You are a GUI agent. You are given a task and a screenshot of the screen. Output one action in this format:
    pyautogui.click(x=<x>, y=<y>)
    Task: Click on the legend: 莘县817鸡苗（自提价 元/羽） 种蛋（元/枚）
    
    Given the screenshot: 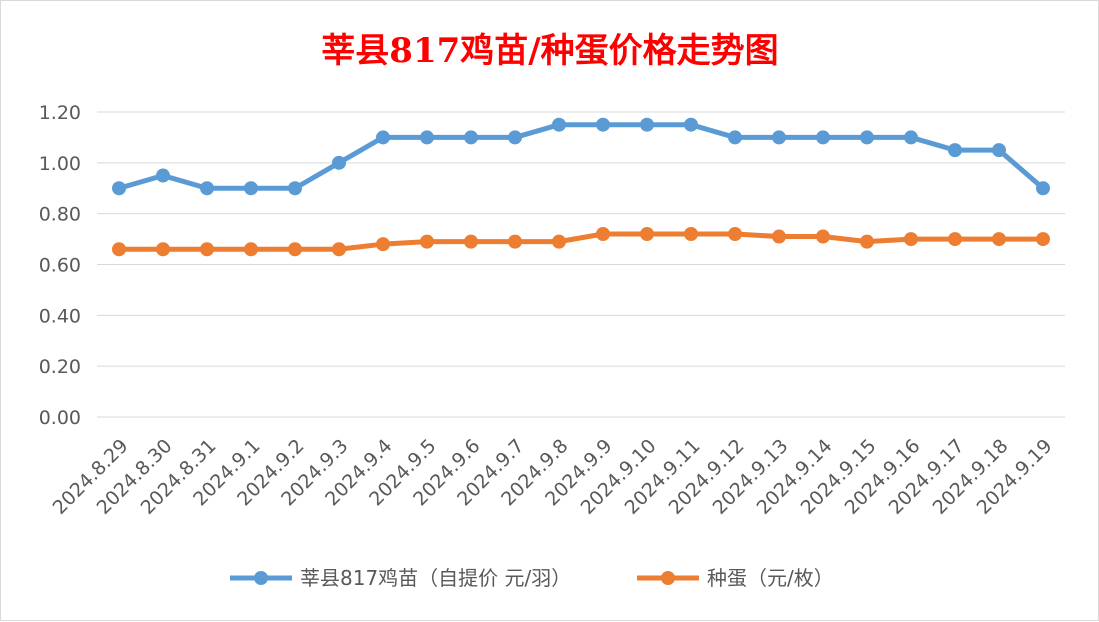 What is the action you would take?
    pyautogui.click(x=532, y=578)
    